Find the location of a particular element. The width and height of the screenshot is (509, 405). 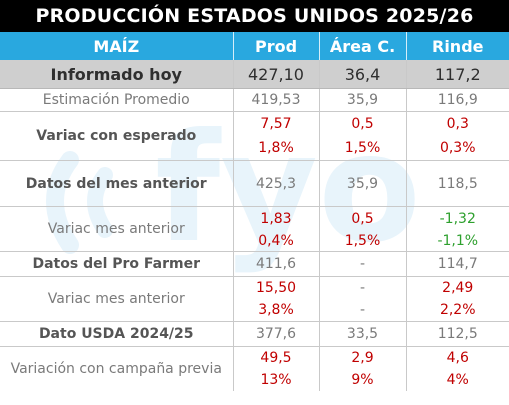

col-header-rinde: Rinde is located at coordinates (457, 46).